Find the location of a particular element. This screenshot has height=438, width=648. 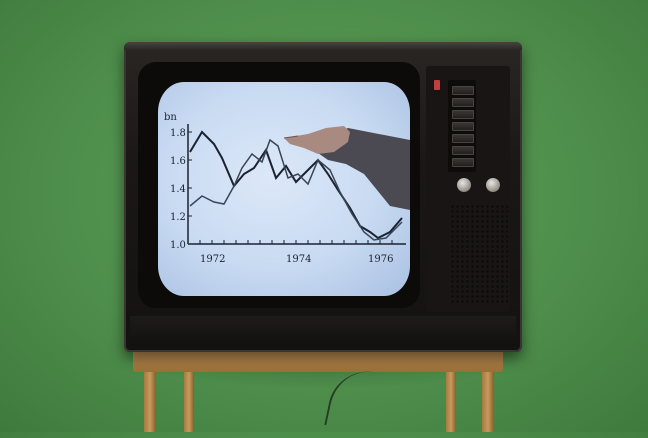

television-top-edge is located at coordinates (323, 46).